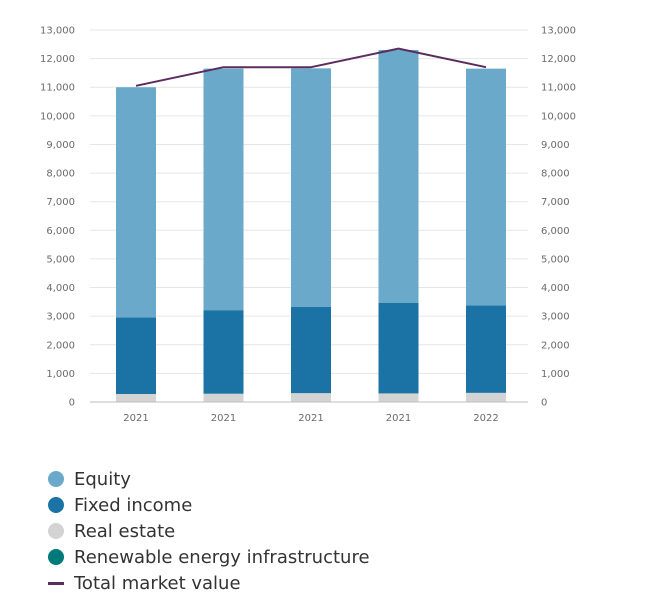  What do you see at coordinates (60, 231) in the screenshot?
I see `y-tick-label-left: 6,000` at bounding box center [60, 231].